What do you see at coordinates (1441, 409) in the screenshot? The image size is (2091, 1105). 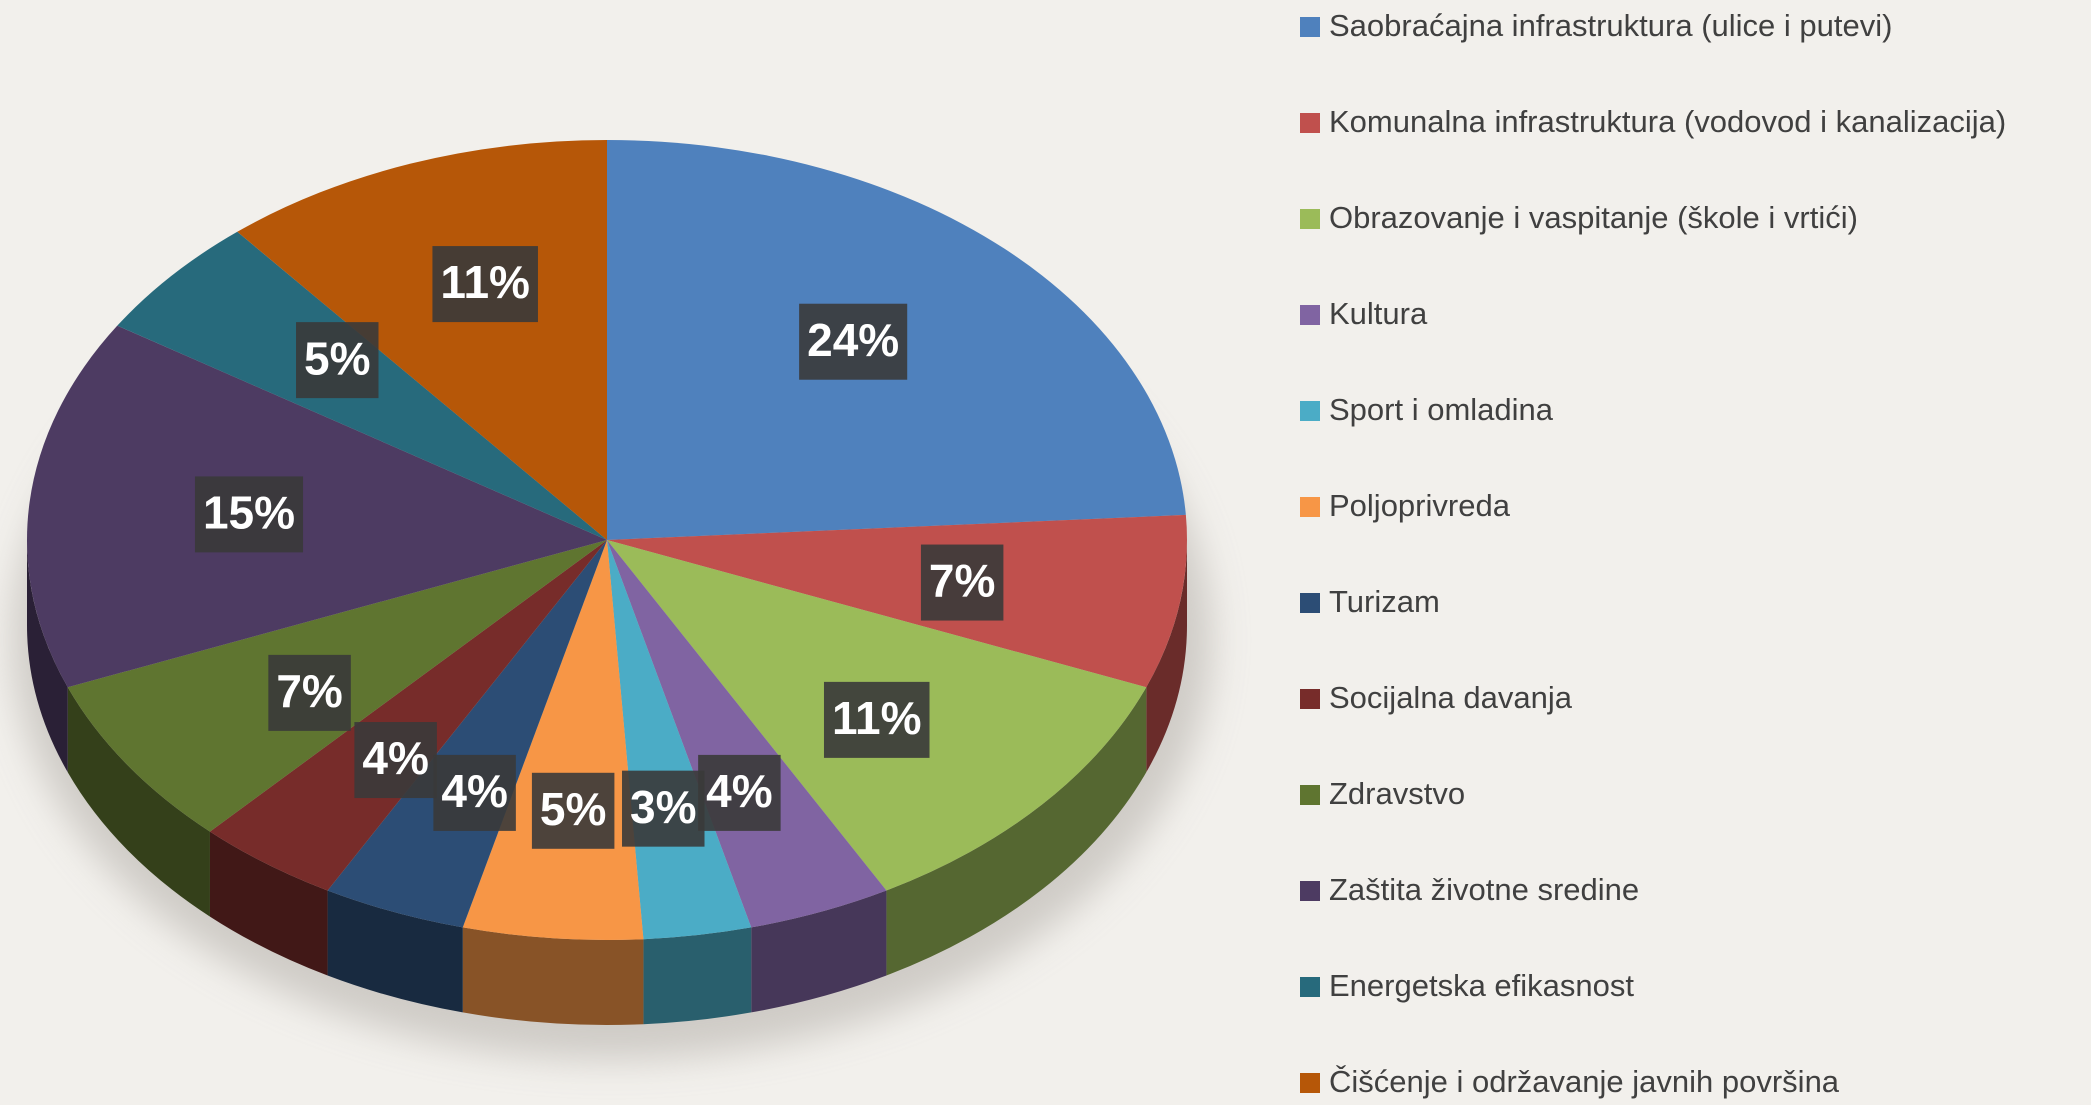 I see `legend-label: Sport i omladina` at bounding box center [1441, 409].